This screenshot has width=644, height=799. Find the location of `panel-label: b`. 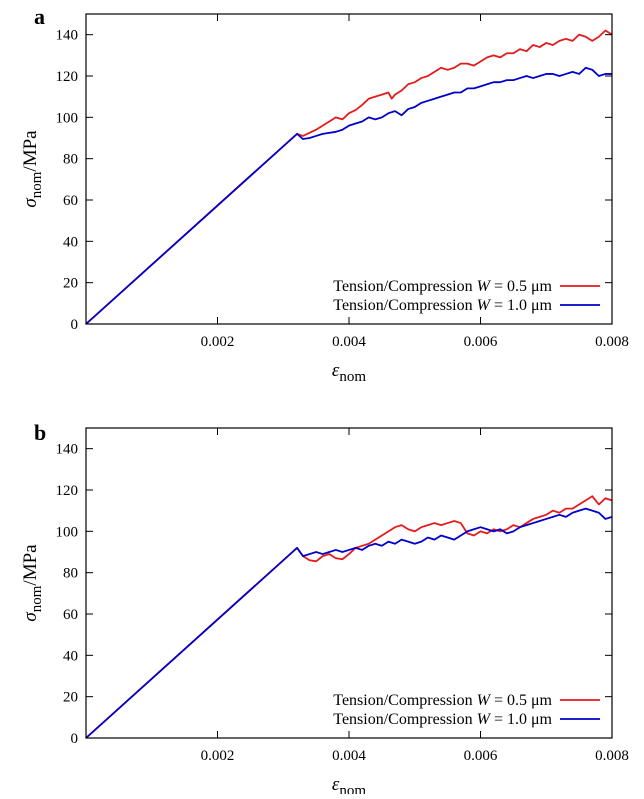

panel-label: b is located at coordinates (40, 432).